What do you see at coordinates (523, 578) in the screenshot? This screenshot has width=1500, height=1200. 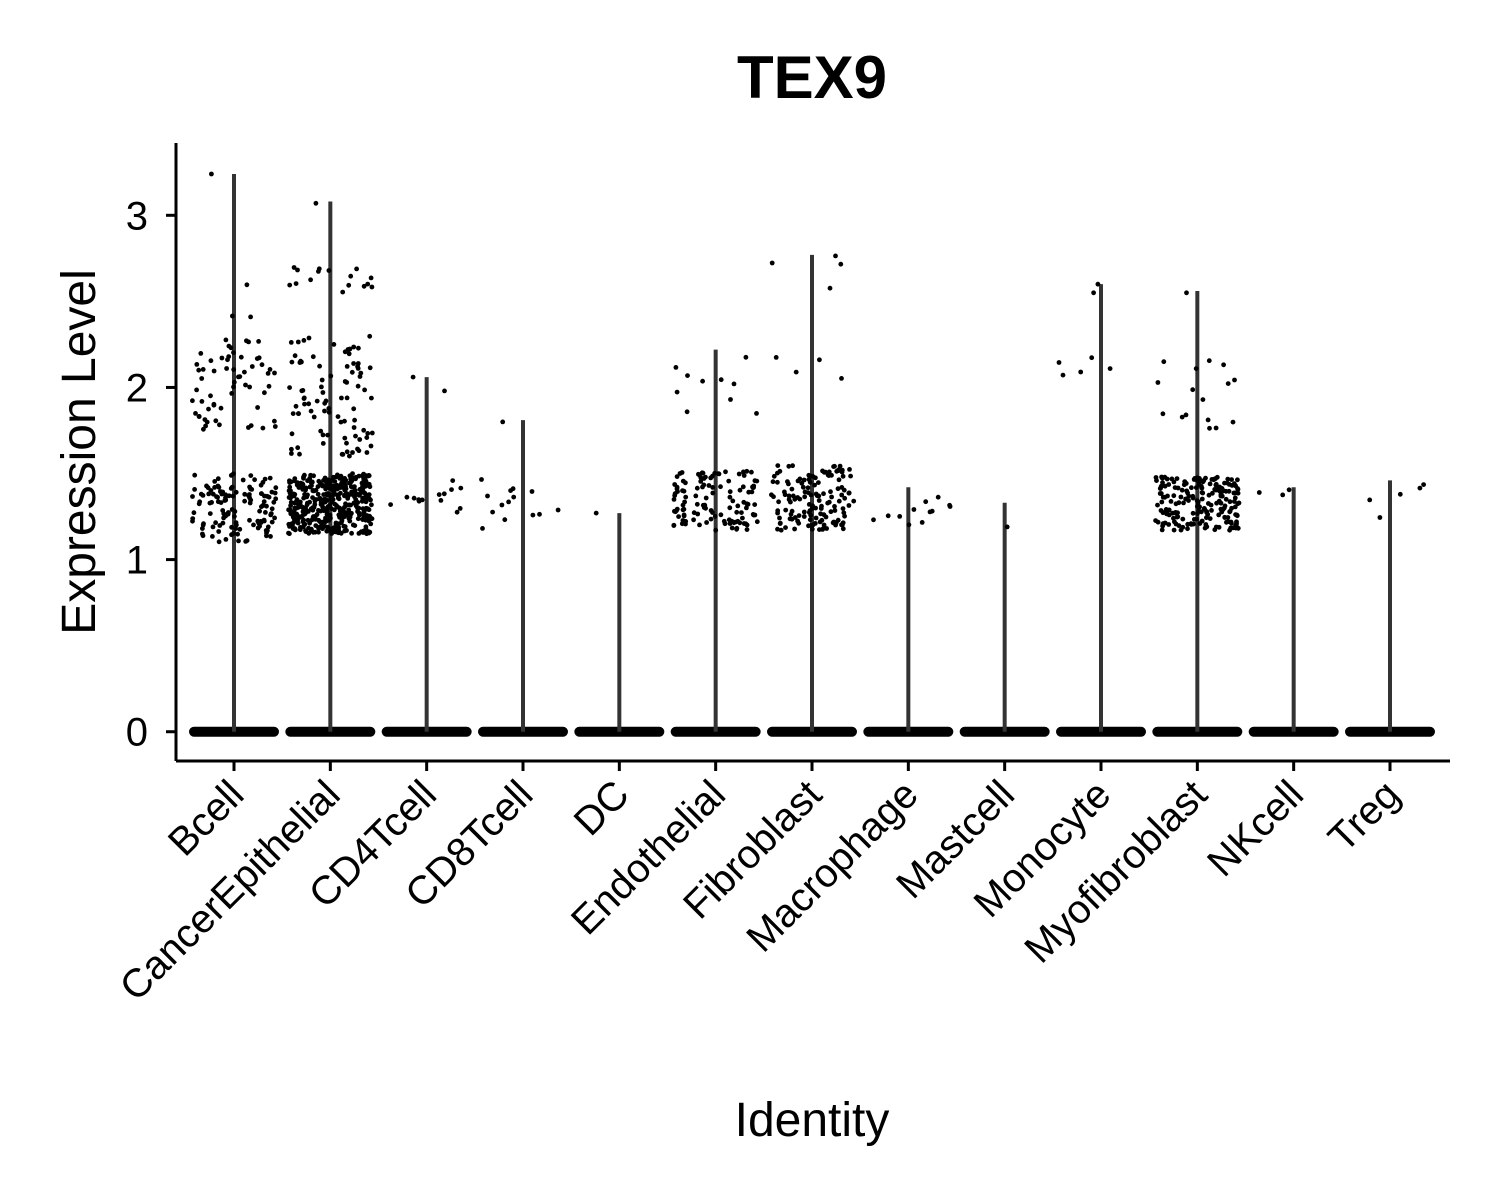 I see `category-group-CD8Tcell` at bounding box center [523, 578].